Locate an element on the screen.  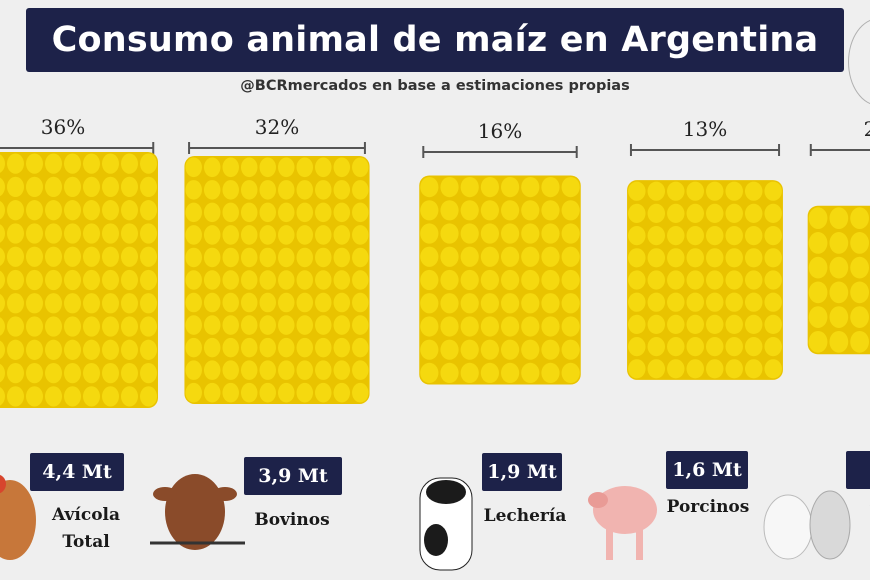
value-label: 3,9 Mt is located at coordinates (293, 476).